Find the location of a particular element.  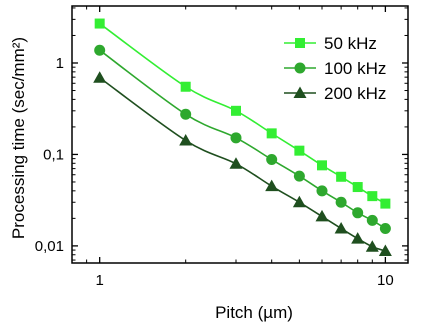

legend-label: 100 kHz is located at coordinates (355, 68).